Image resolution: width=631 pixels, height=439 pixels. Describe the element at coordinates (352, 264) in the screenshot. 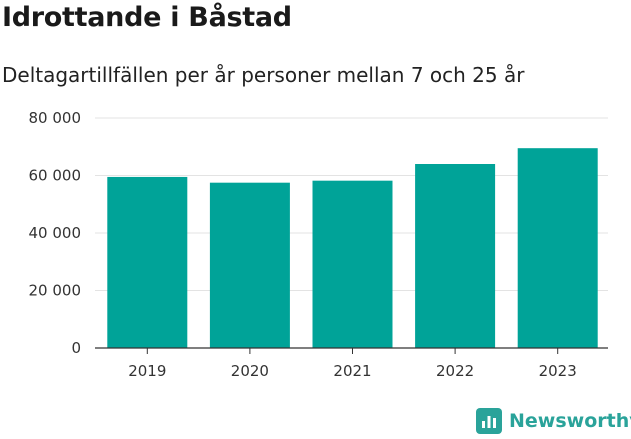

I see `bar-2021` at that location.